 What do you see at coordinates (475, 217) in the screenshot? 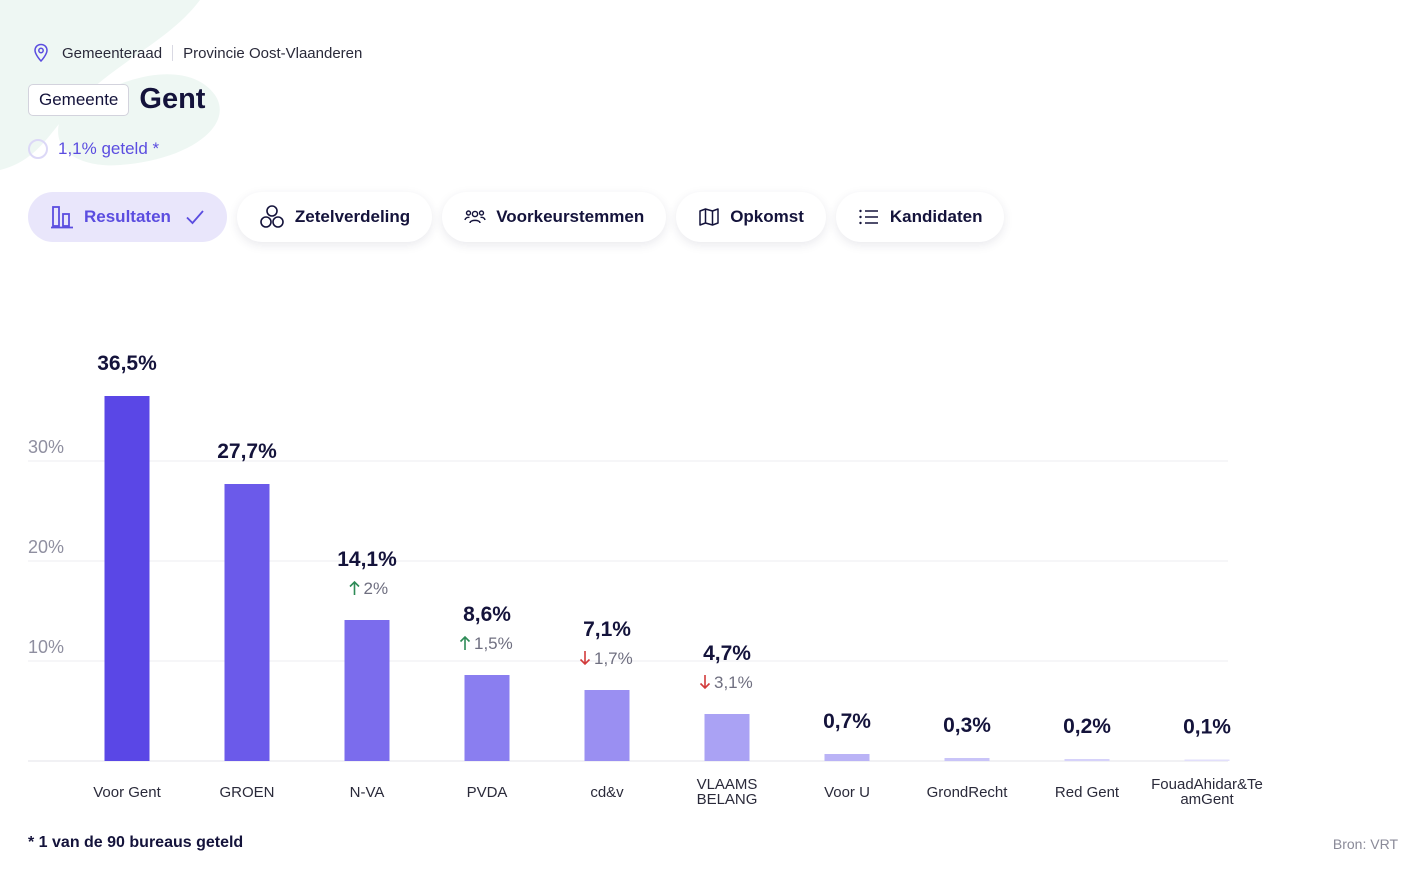
I see `people-icon` at bounding box center [475, 217].